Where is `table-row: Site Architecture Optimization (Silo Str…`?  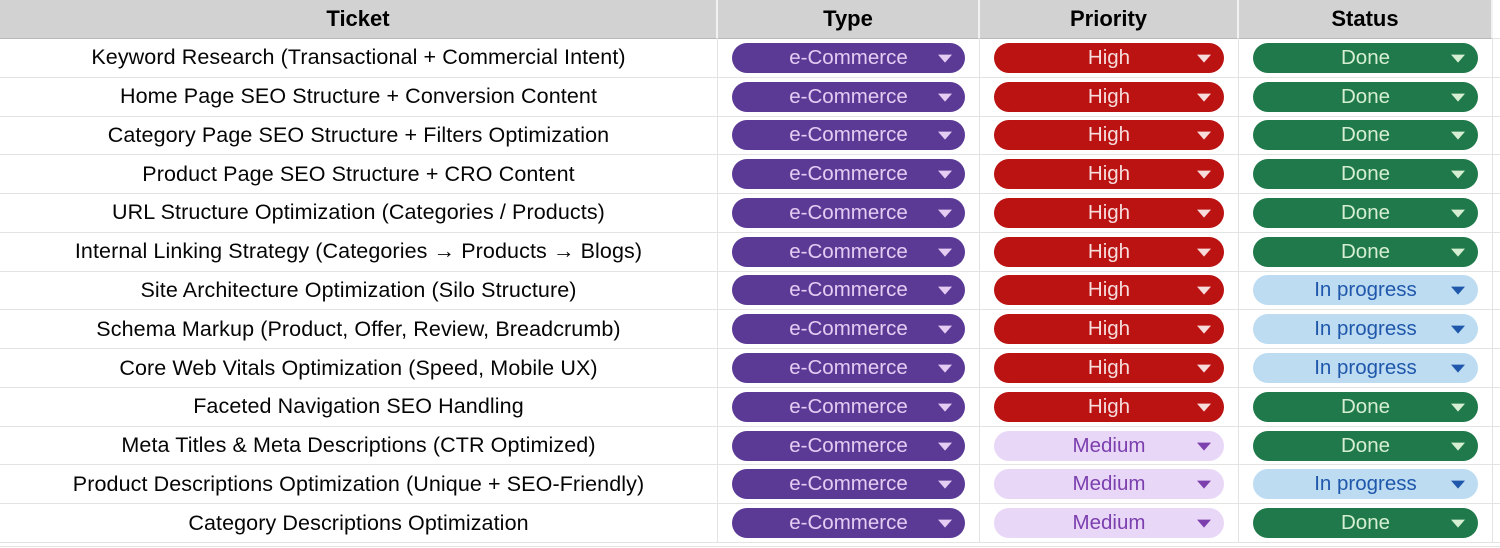
table-row: Site Architecture Optimization (Silo Str… is located at coordinates (750, 291).